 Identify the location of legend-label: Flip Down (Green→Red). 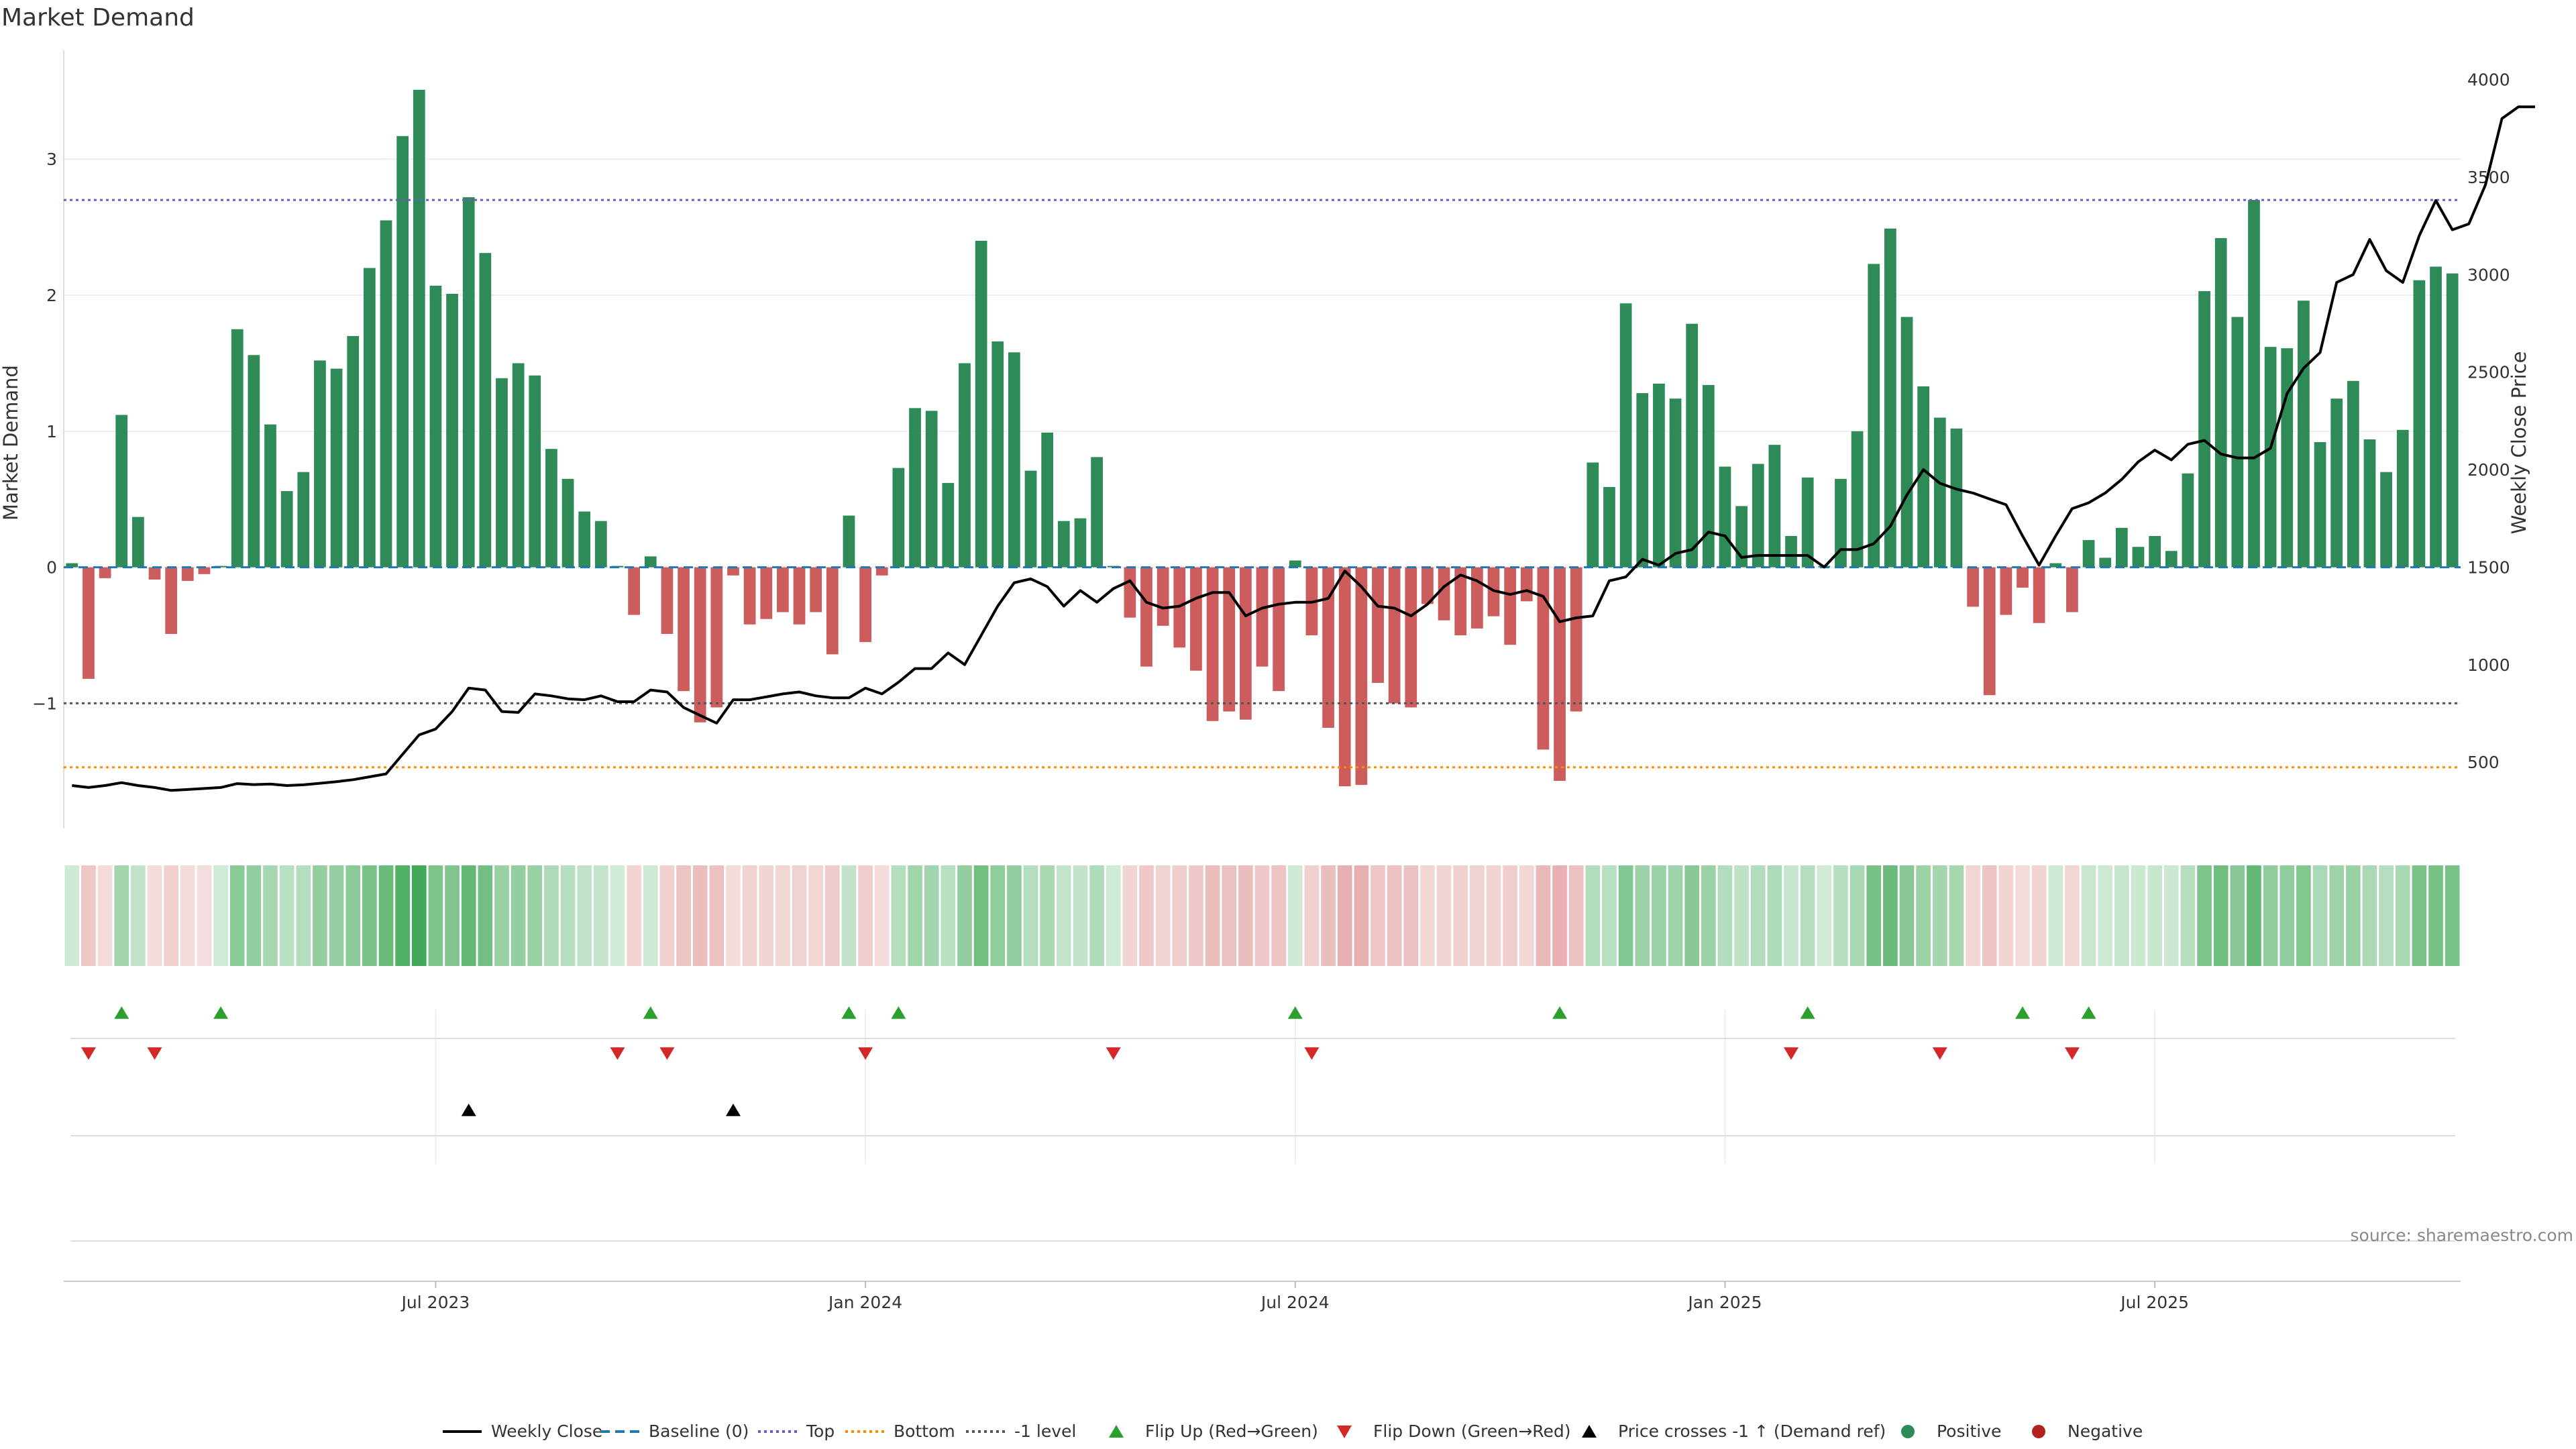
(1472, 1431).